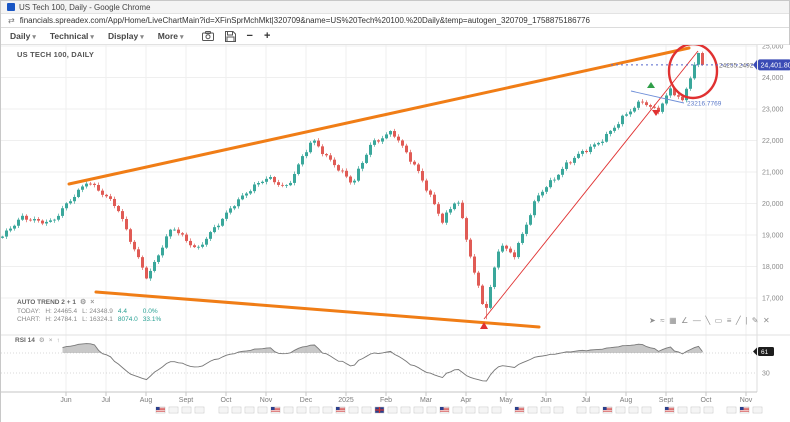 This screenshot has height=422, width=790. Describe the element at coordinates (729, 320) in the screenshot. I see `tool-annotation-icon: ≡` at that location.